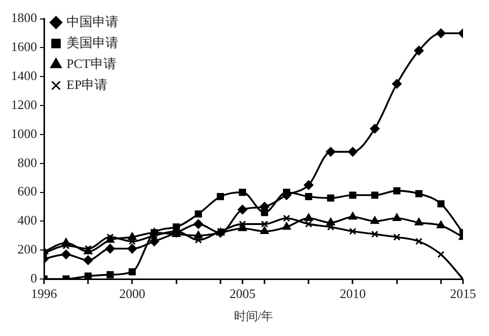 Image resolution: width=489 pixels, height=336 pixels. I want to click on legend-label: EP申请, so click(87, 84).